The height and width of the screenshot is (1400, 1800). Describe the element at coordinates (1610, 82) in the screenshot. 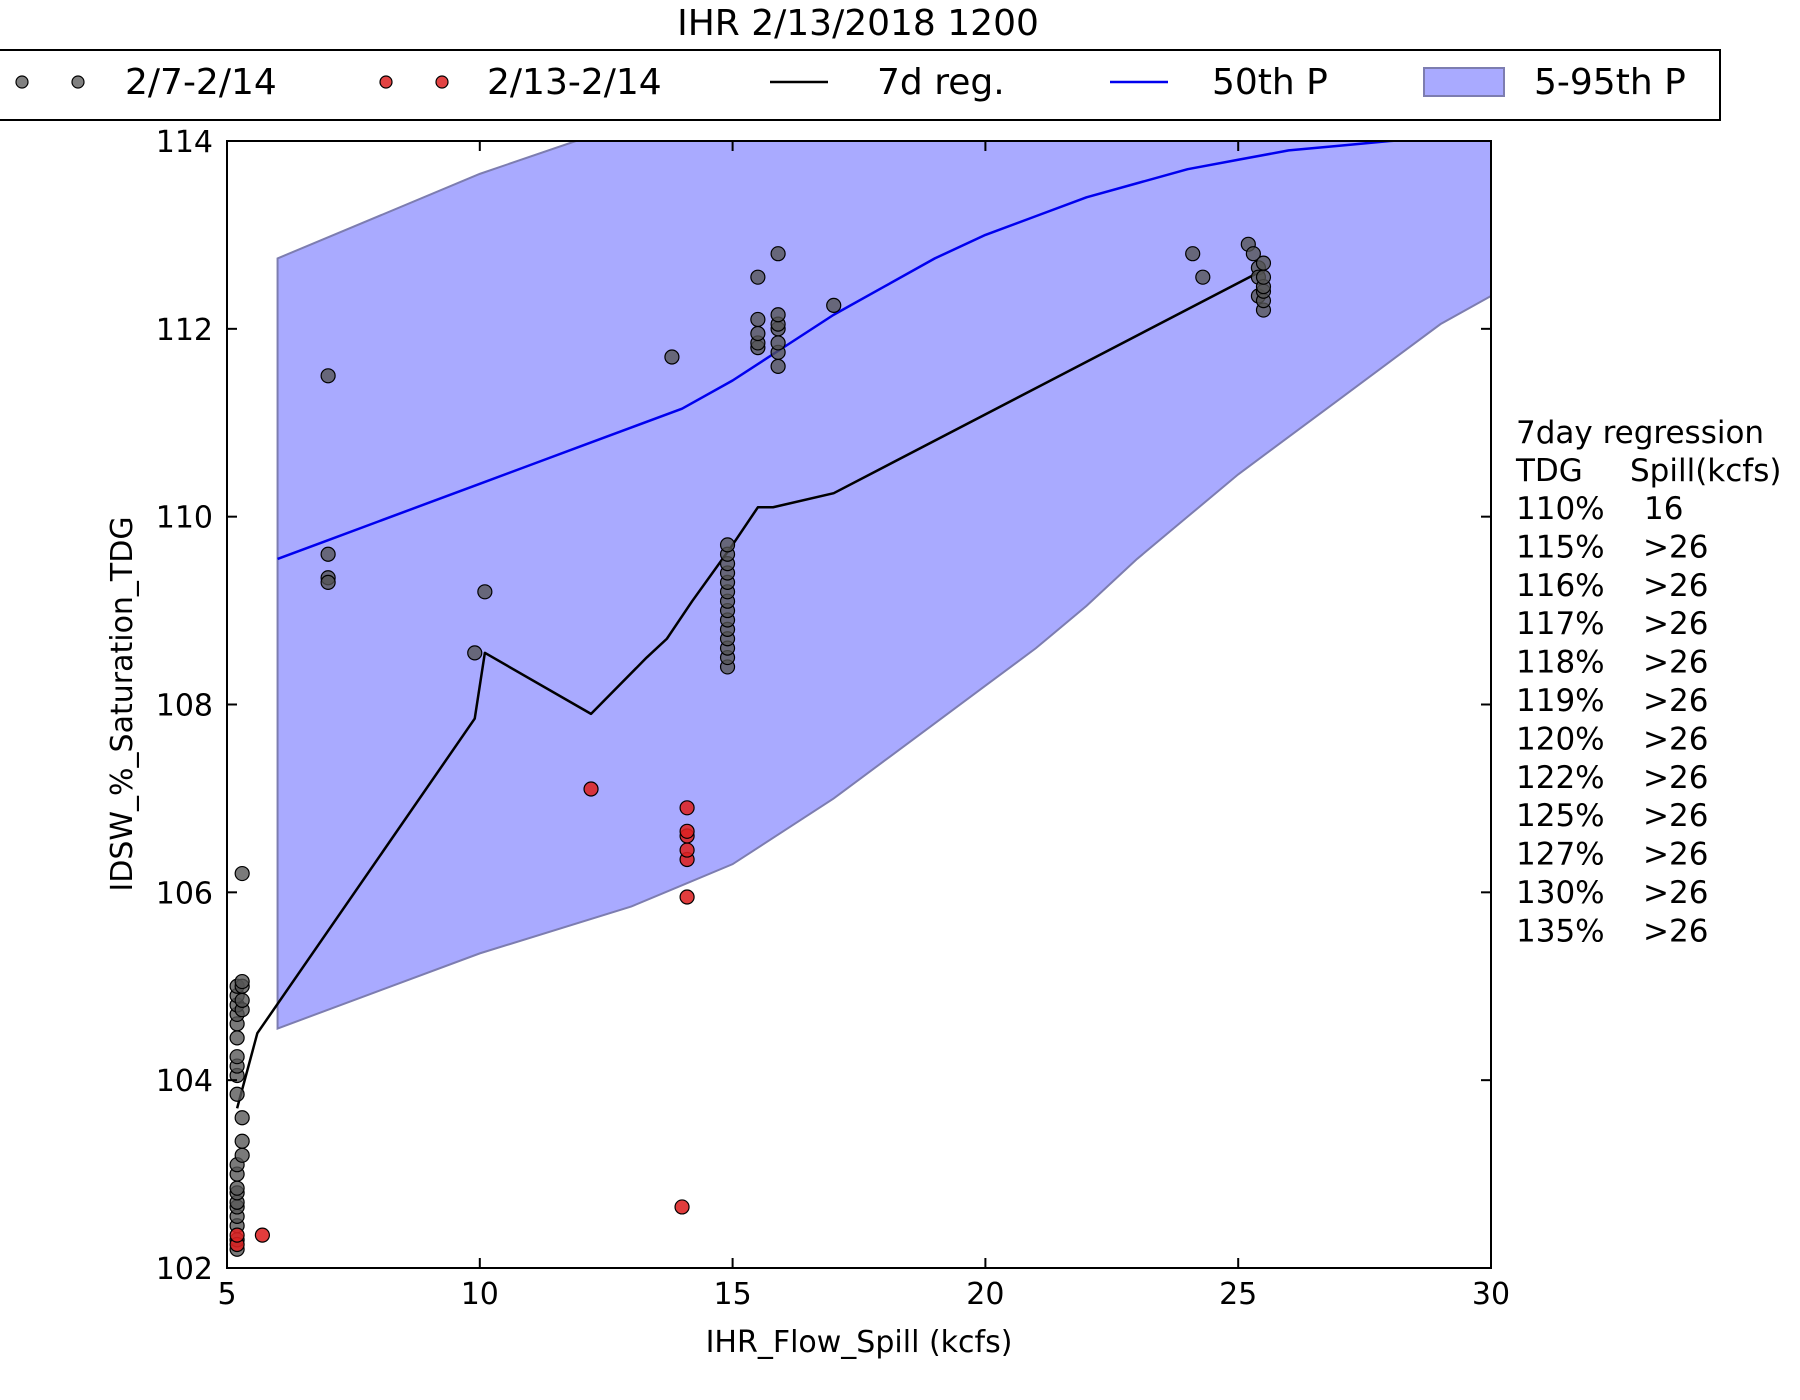

I see `legend-label: 5-95th P` at that location.